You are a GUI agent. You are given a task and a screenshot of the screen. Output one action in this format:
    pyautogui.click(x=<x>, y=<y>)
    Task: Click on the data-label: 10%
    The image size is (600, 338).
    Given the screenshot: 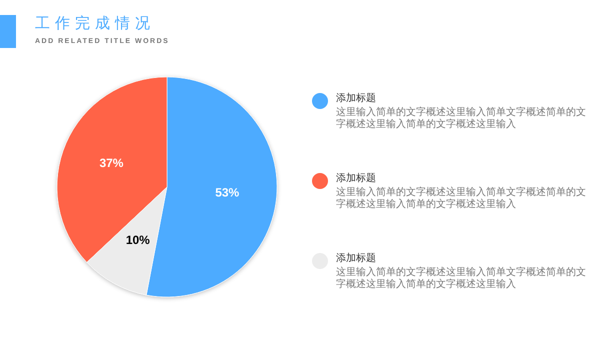 What is the action you would take?
    pyautogui.click(x=138, y=240)
    